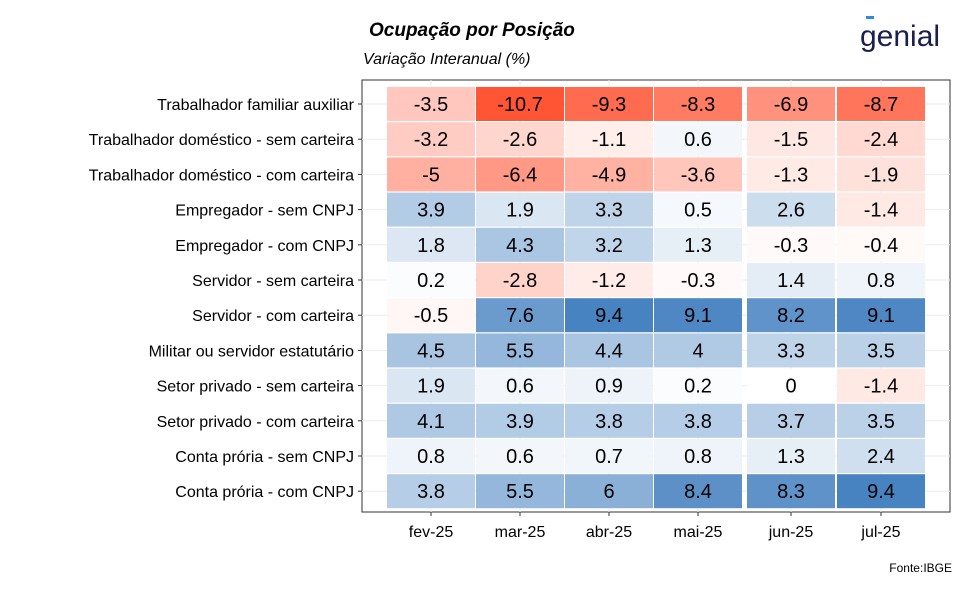 Image resolution: width=975 pixels, height=600 pixels. I want to click on cell-value-label: 2.4, so click(881, 457).